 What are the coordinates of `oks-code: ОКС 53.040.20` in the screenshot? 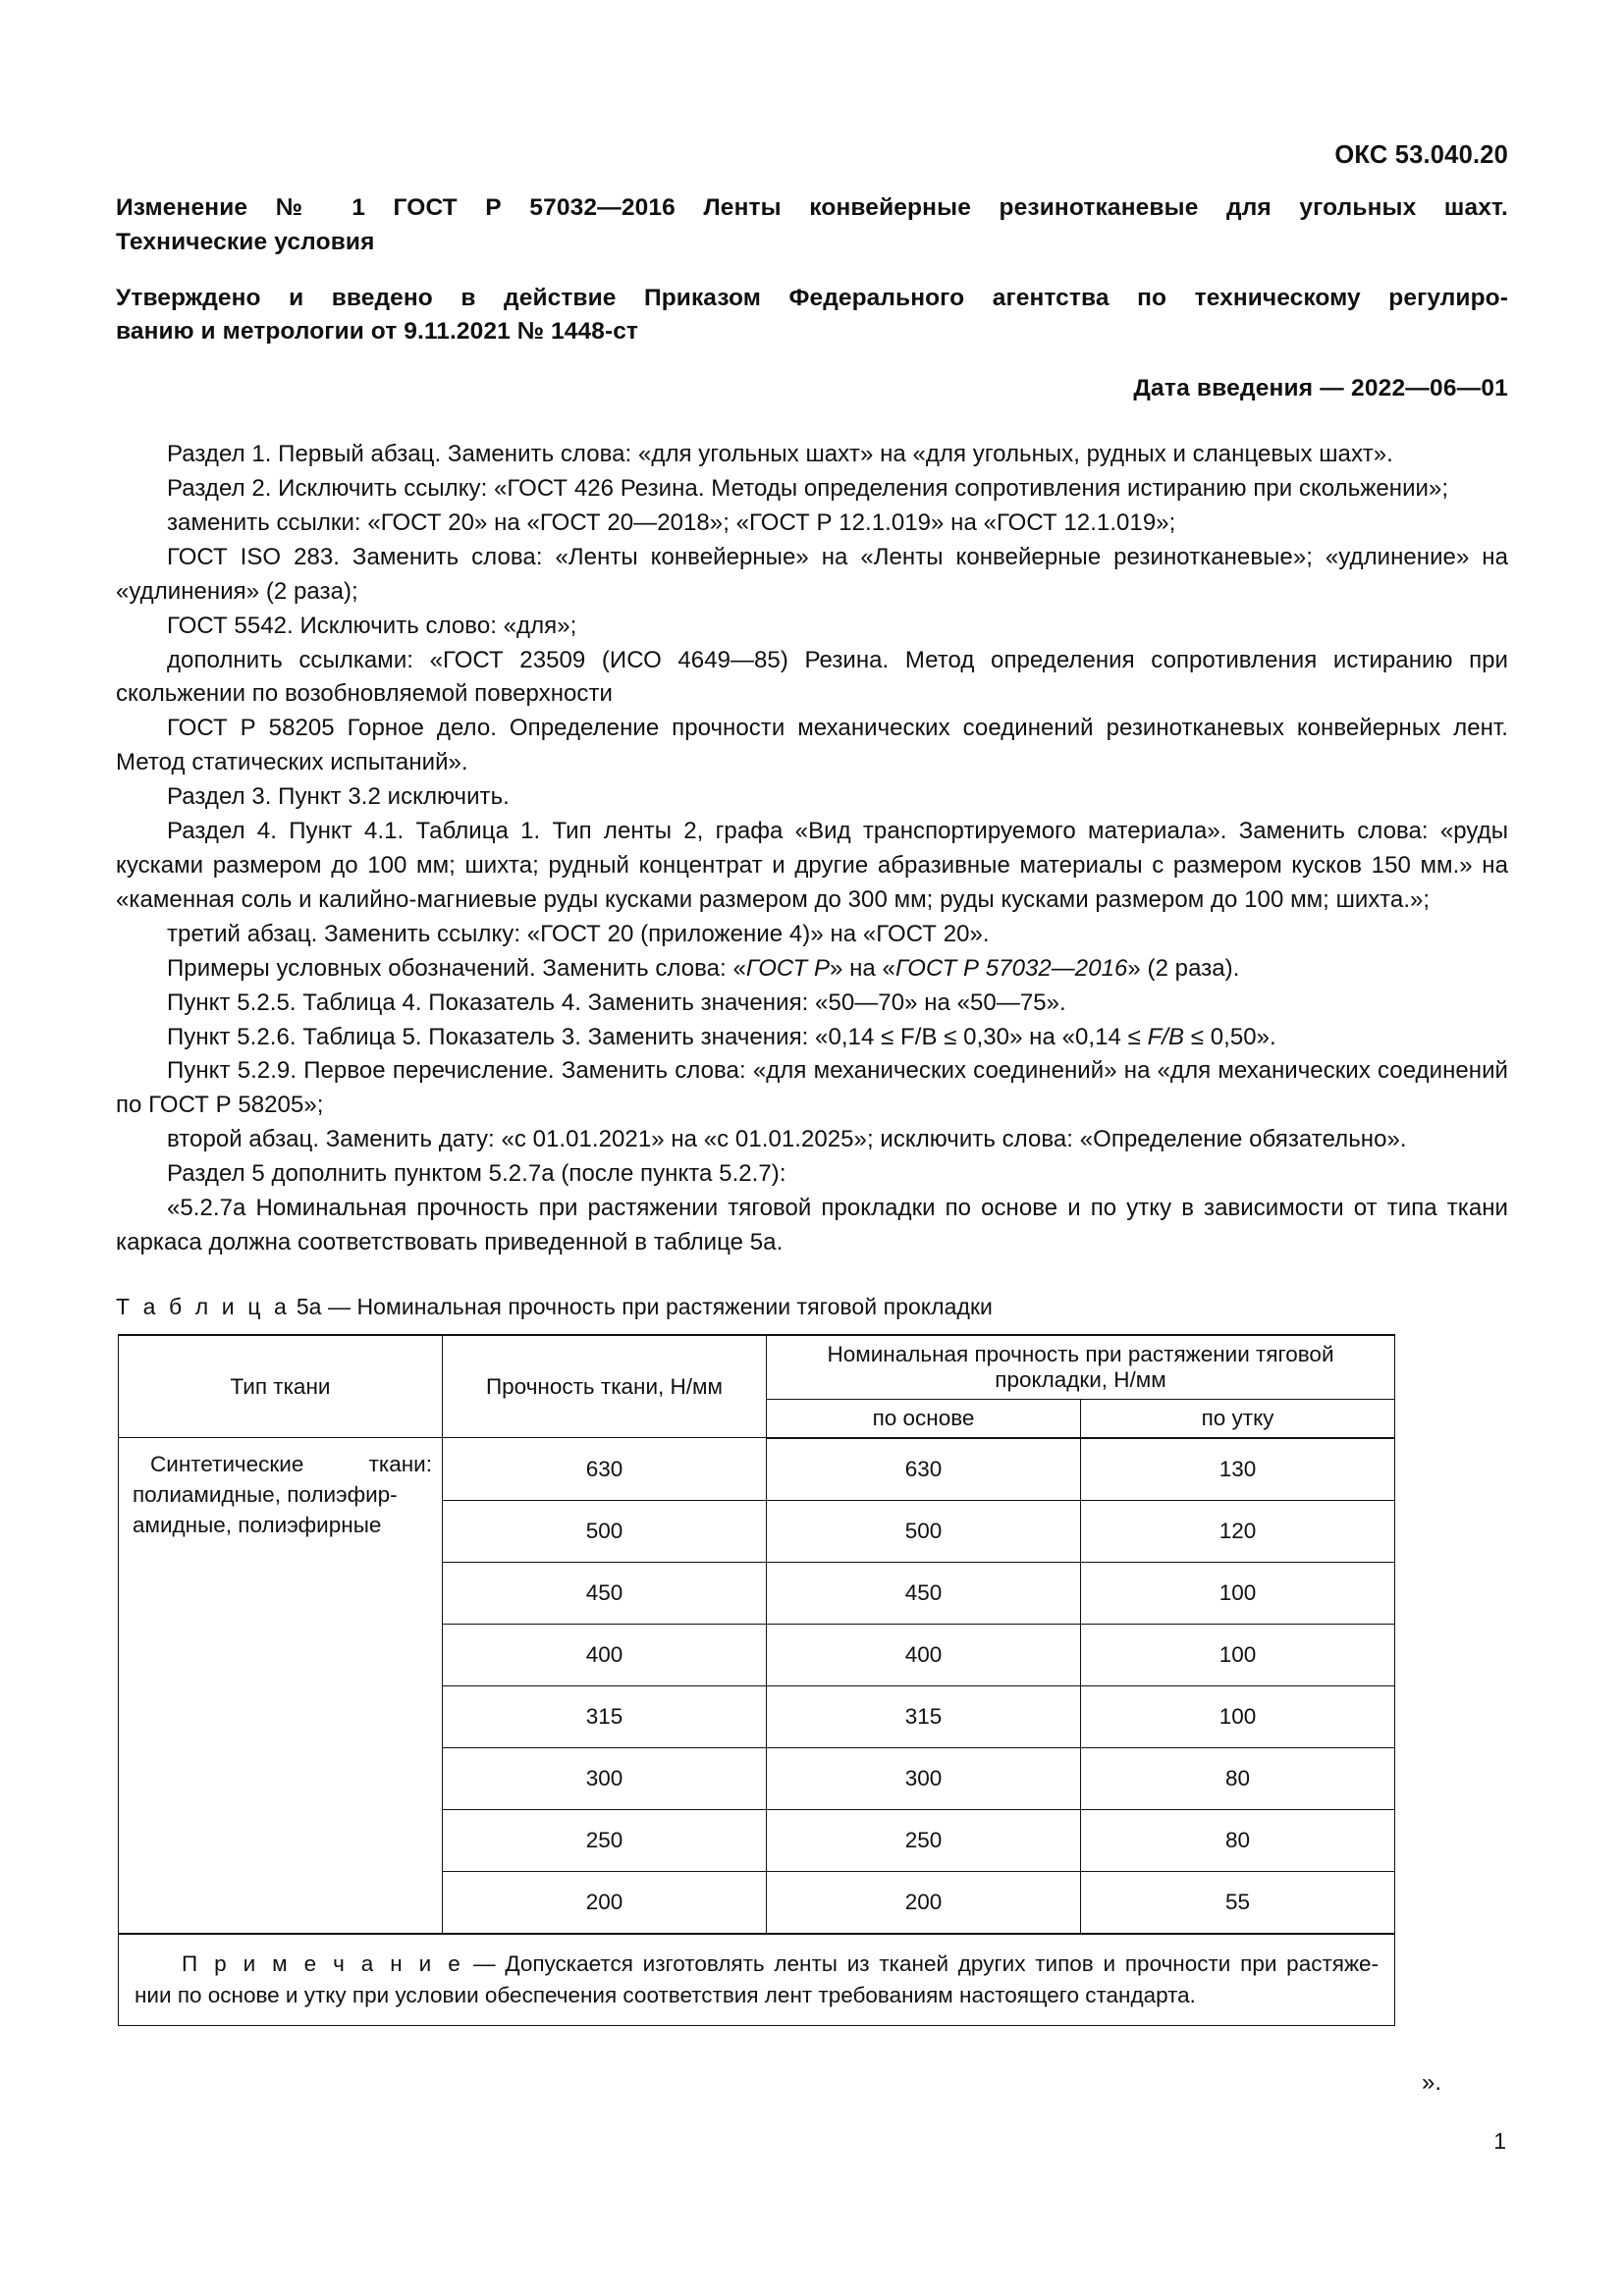 It's located at (1421, 155).